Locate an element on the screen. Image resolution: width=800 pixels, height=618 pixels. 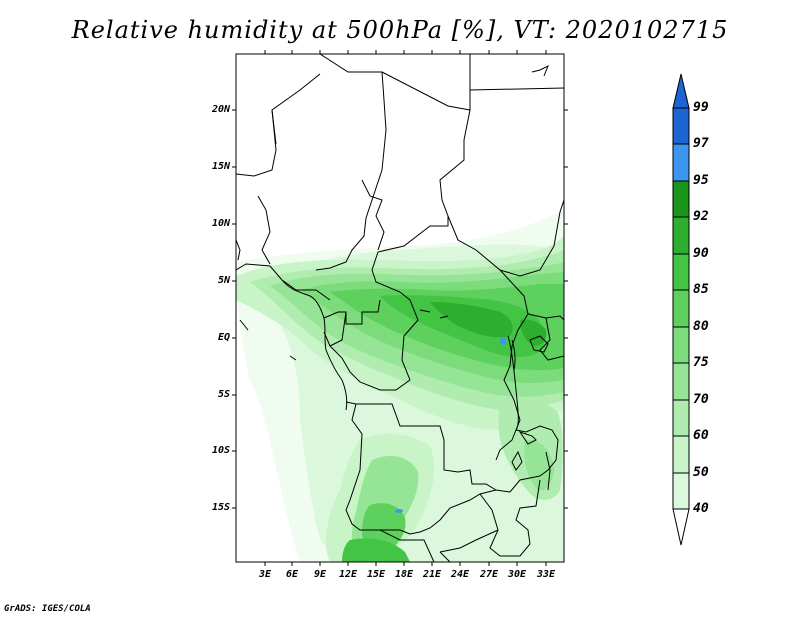
colorbar-label: 60 is located at coordinates (701, 435).